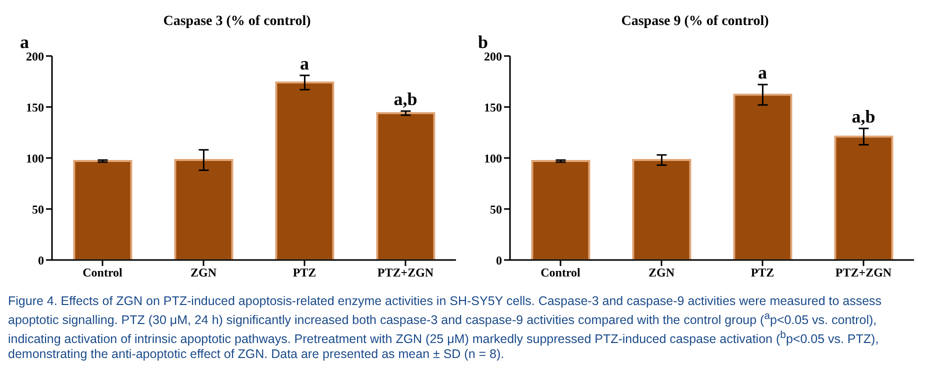 Image resolution: width=932 pixels, height=388 pixels. Describe the element at coordinates (35, 56) in the screenshot. I see `y-tick-label: 200` at that location.